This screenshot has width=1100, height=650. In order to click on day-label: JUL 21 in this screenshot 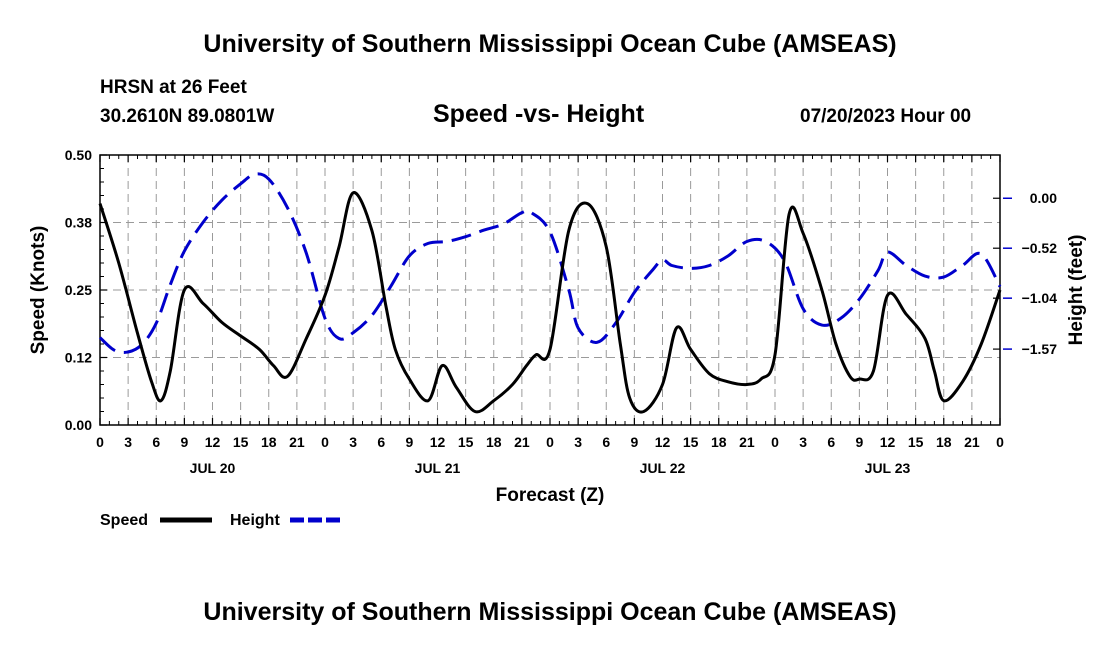, I will do `click(438, 468)`.